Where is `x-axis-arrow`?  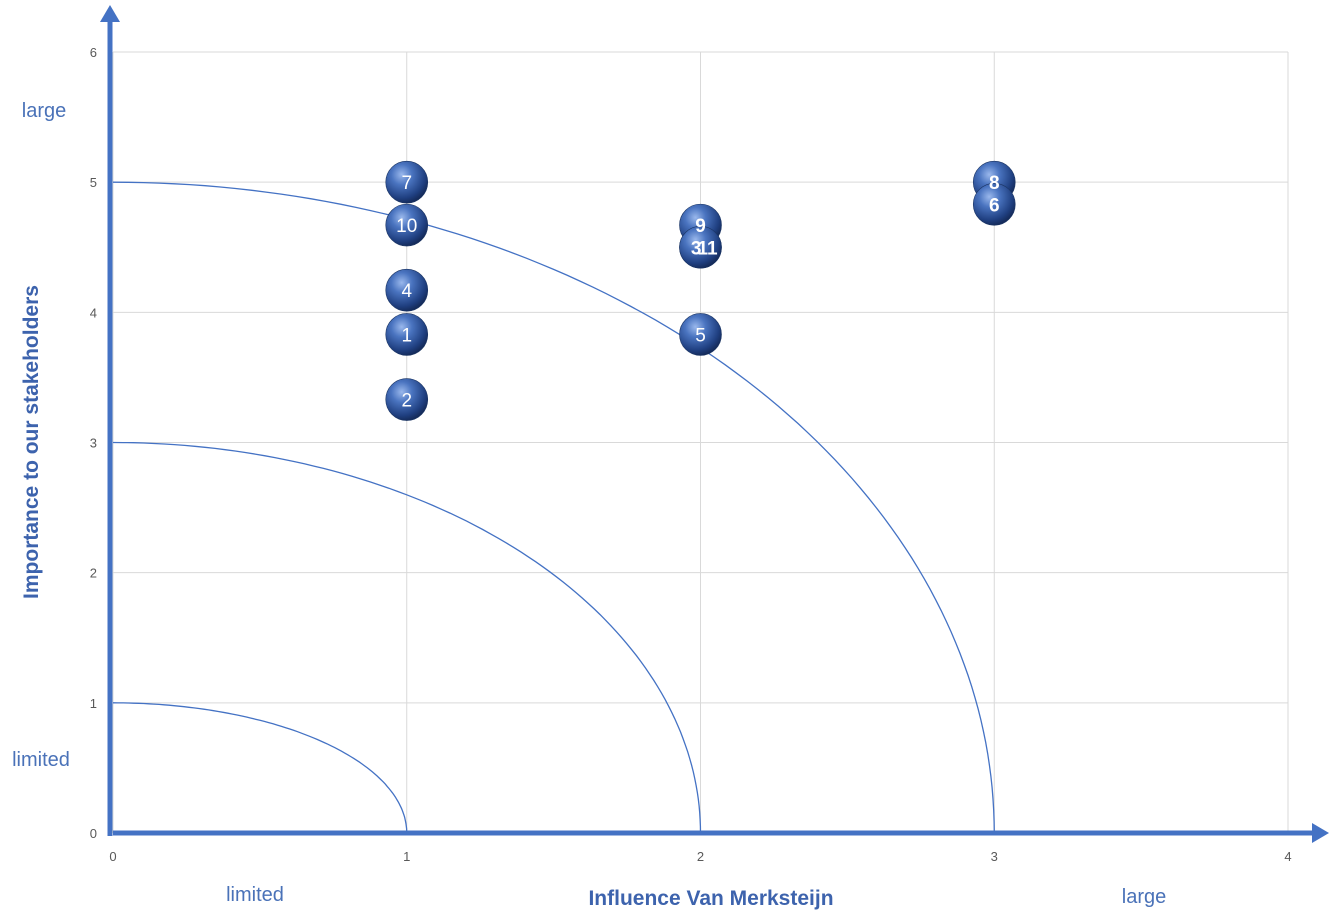 x-axis-arrow is located at coordinates (1320, 833).